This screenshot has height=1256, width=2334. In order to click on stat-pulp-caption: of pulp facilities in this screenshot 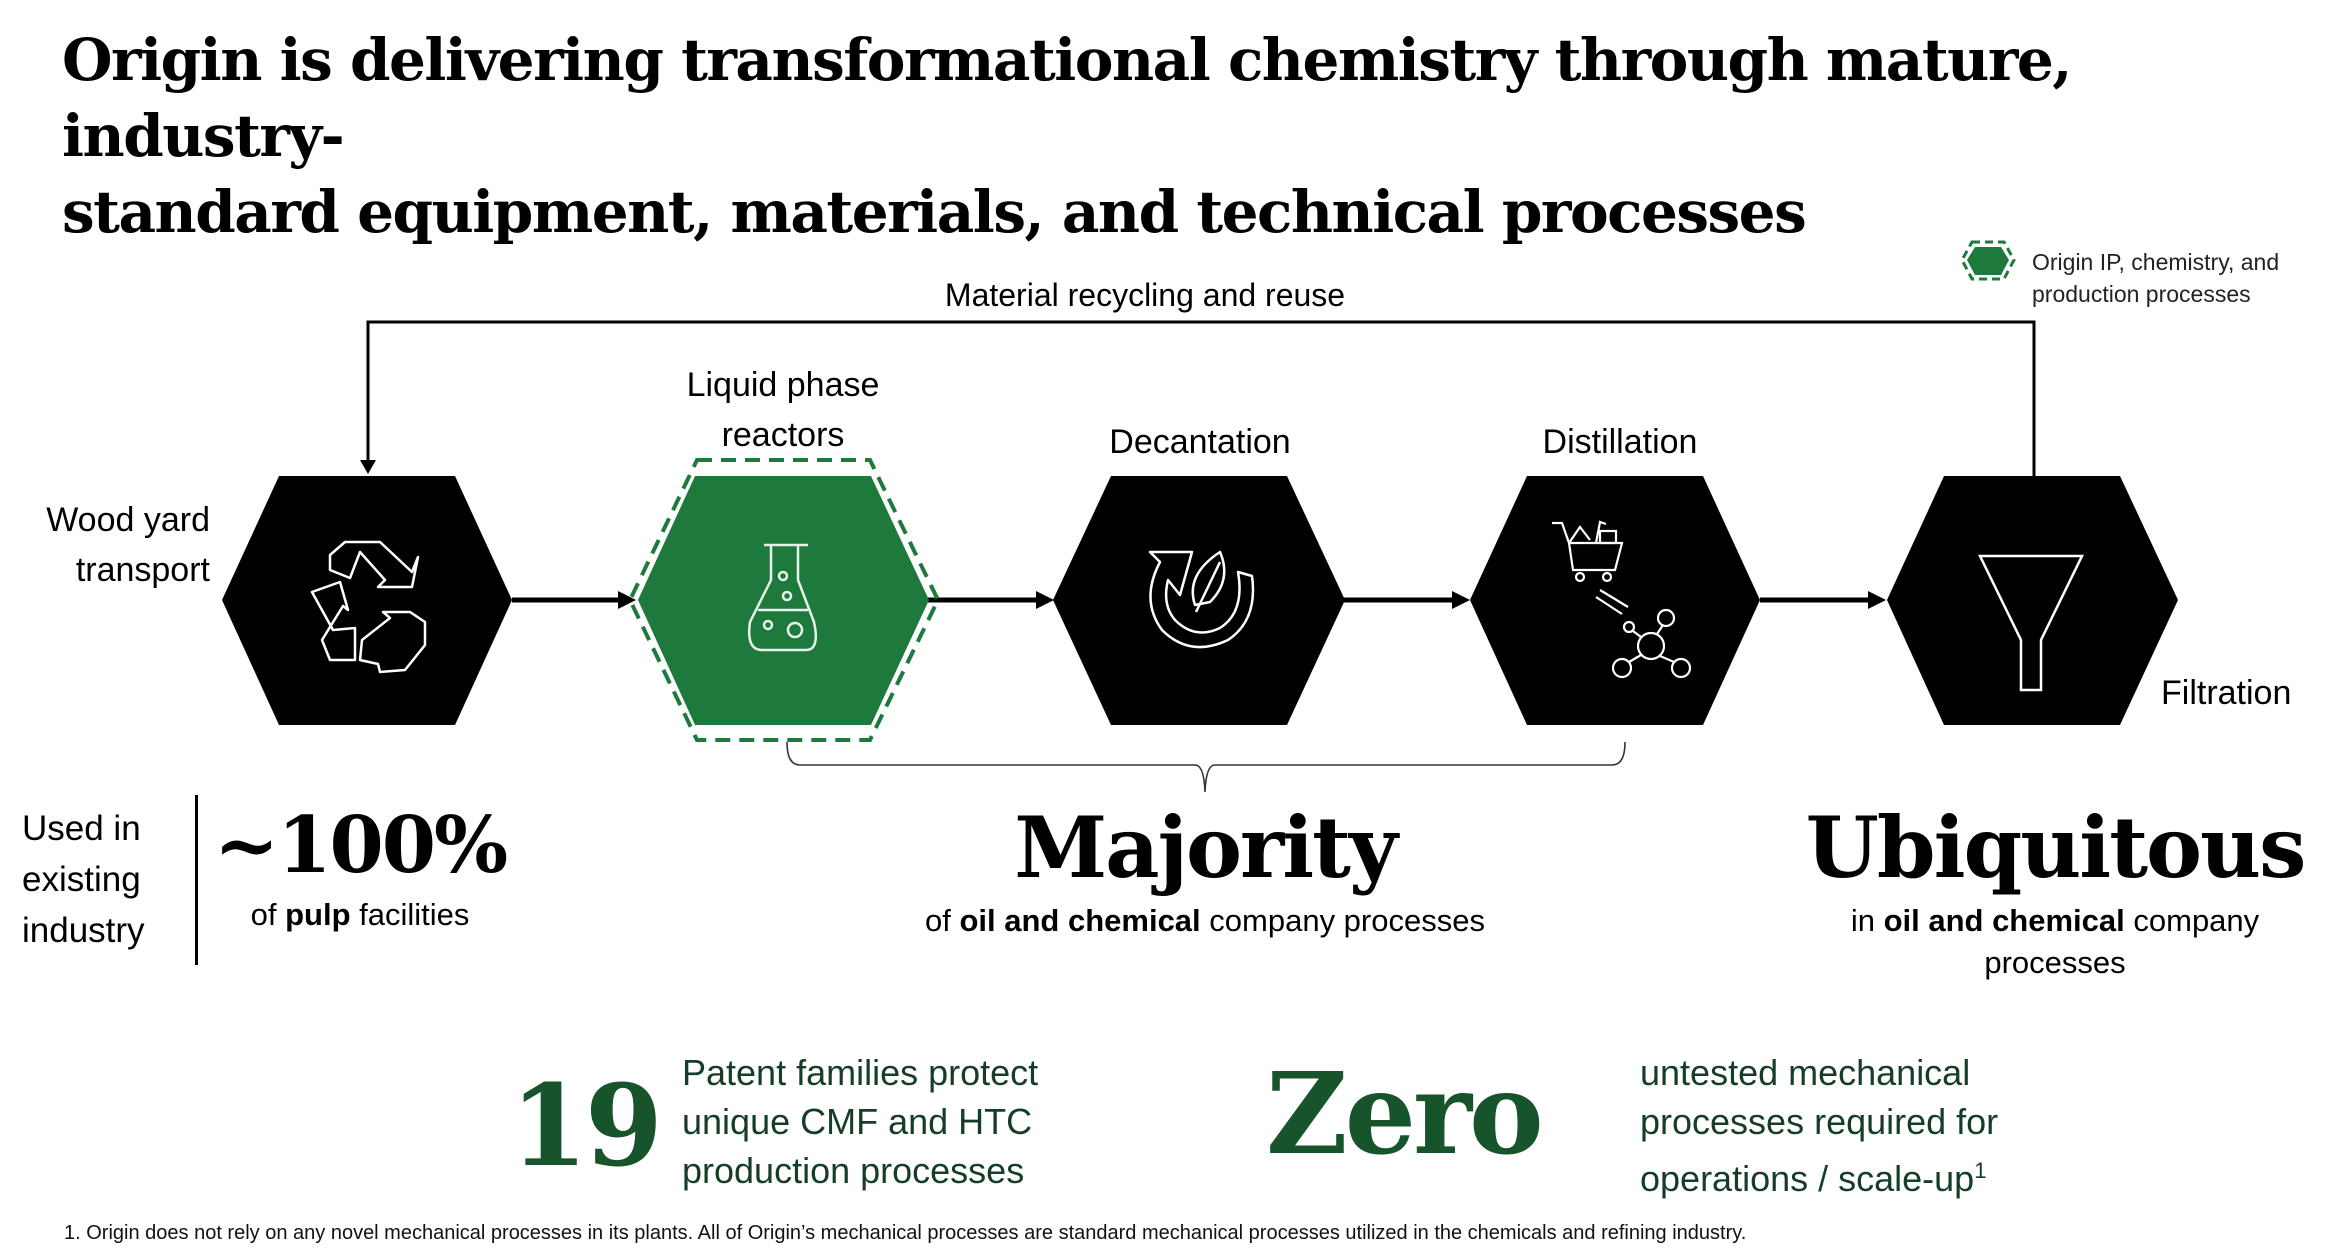, I will do `click(360, 914)`.